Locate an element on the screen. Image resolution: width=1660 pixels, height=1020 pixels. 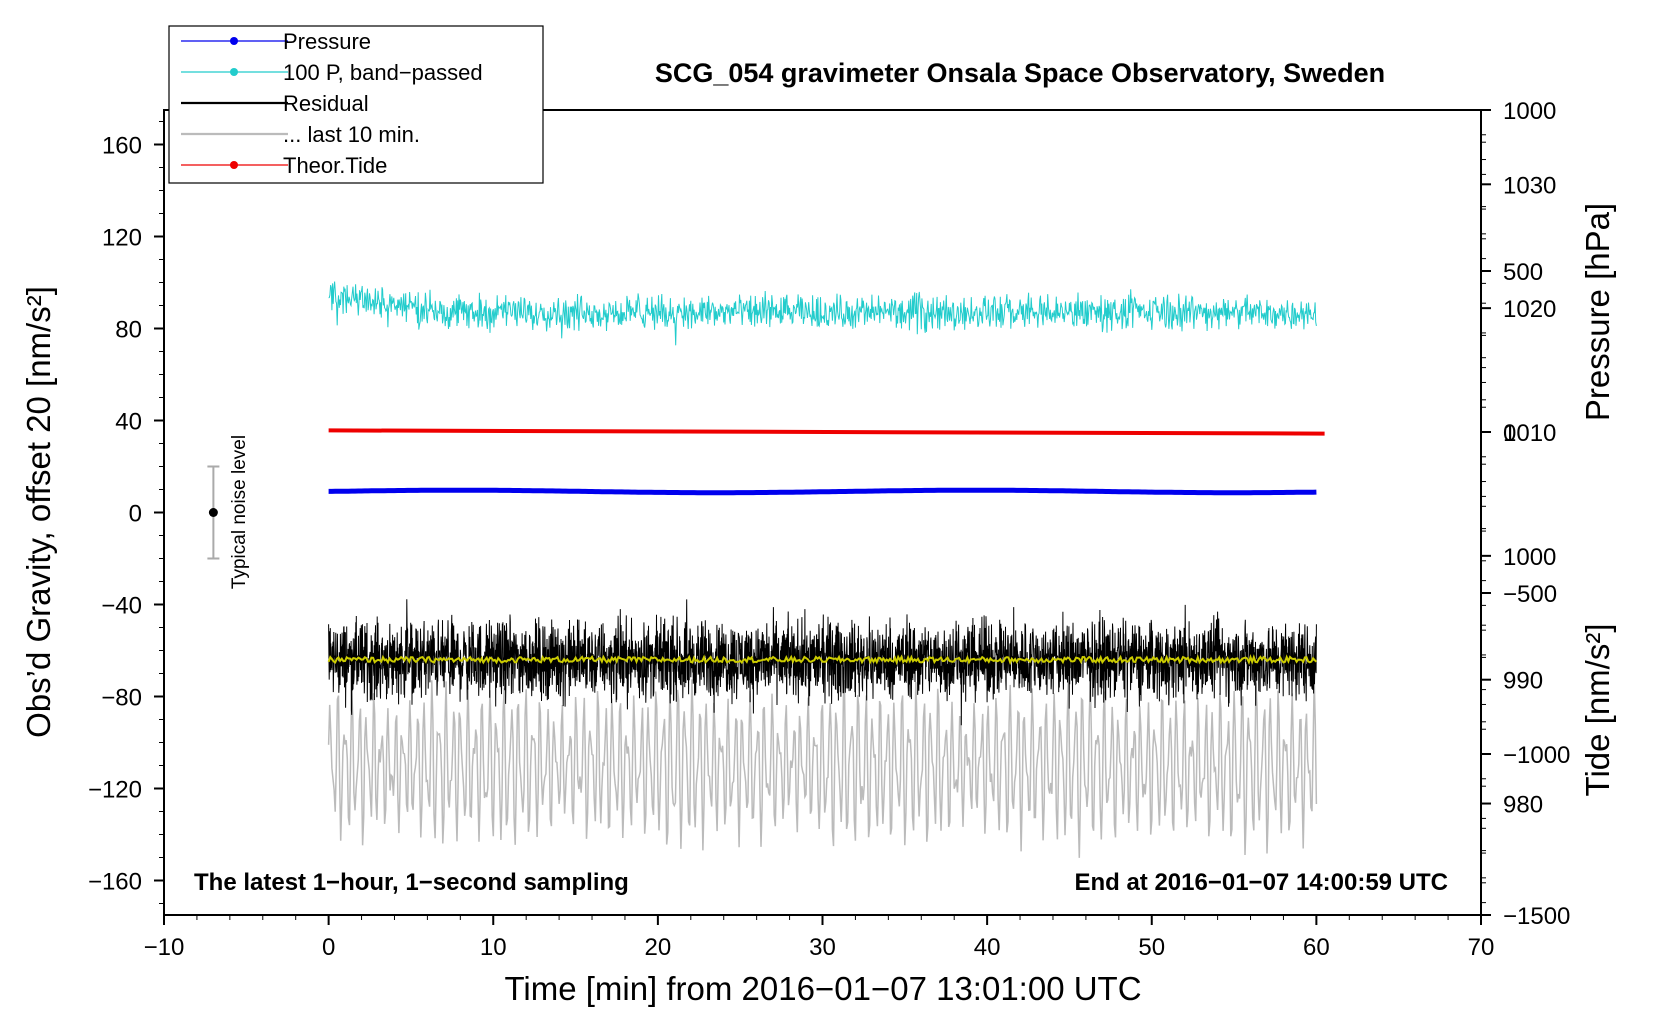
x-tick-label: 30 is located at coordinates (822, 947).